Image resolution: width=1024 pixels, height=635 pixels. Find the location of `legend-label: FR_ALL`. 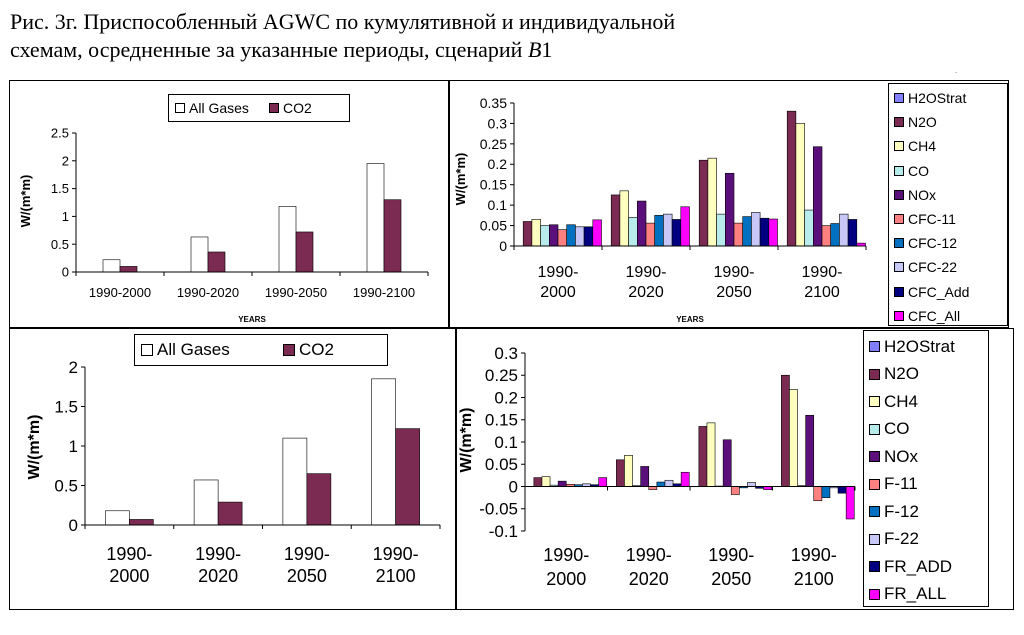

legend-label: FR_ALL is located at coordinates (915, 594).